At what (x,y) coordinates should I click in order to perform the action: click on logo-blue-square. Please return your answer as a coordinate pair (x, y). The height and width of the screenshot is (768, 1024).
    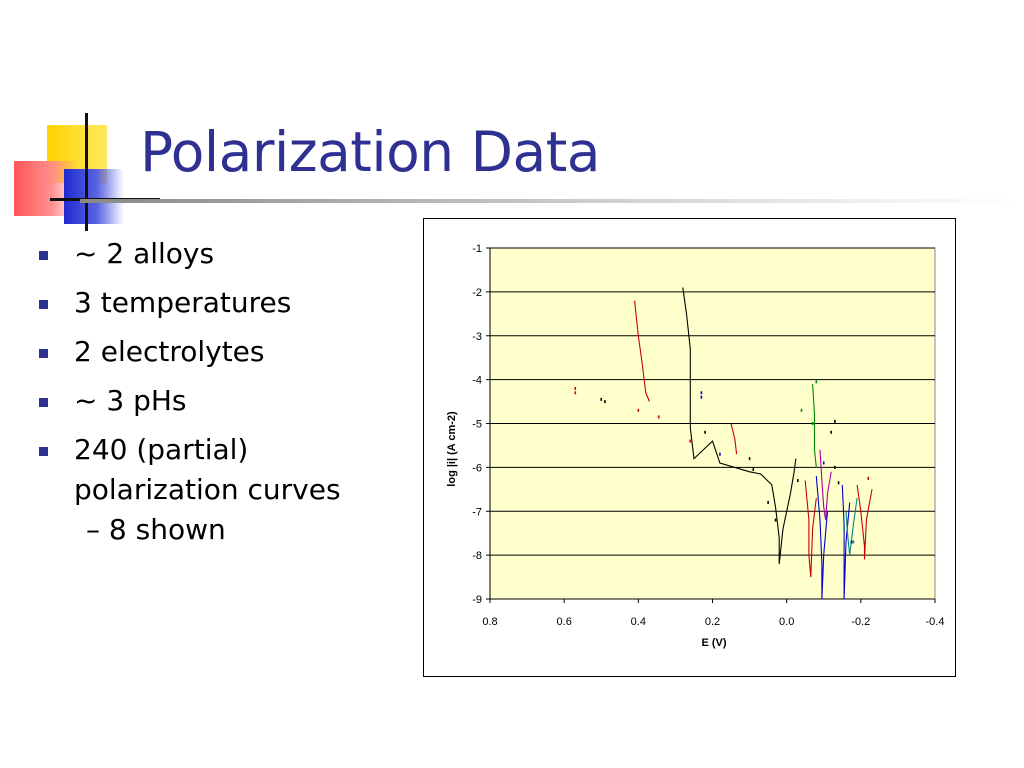
    Looking at the image, I should click on (94, 196).